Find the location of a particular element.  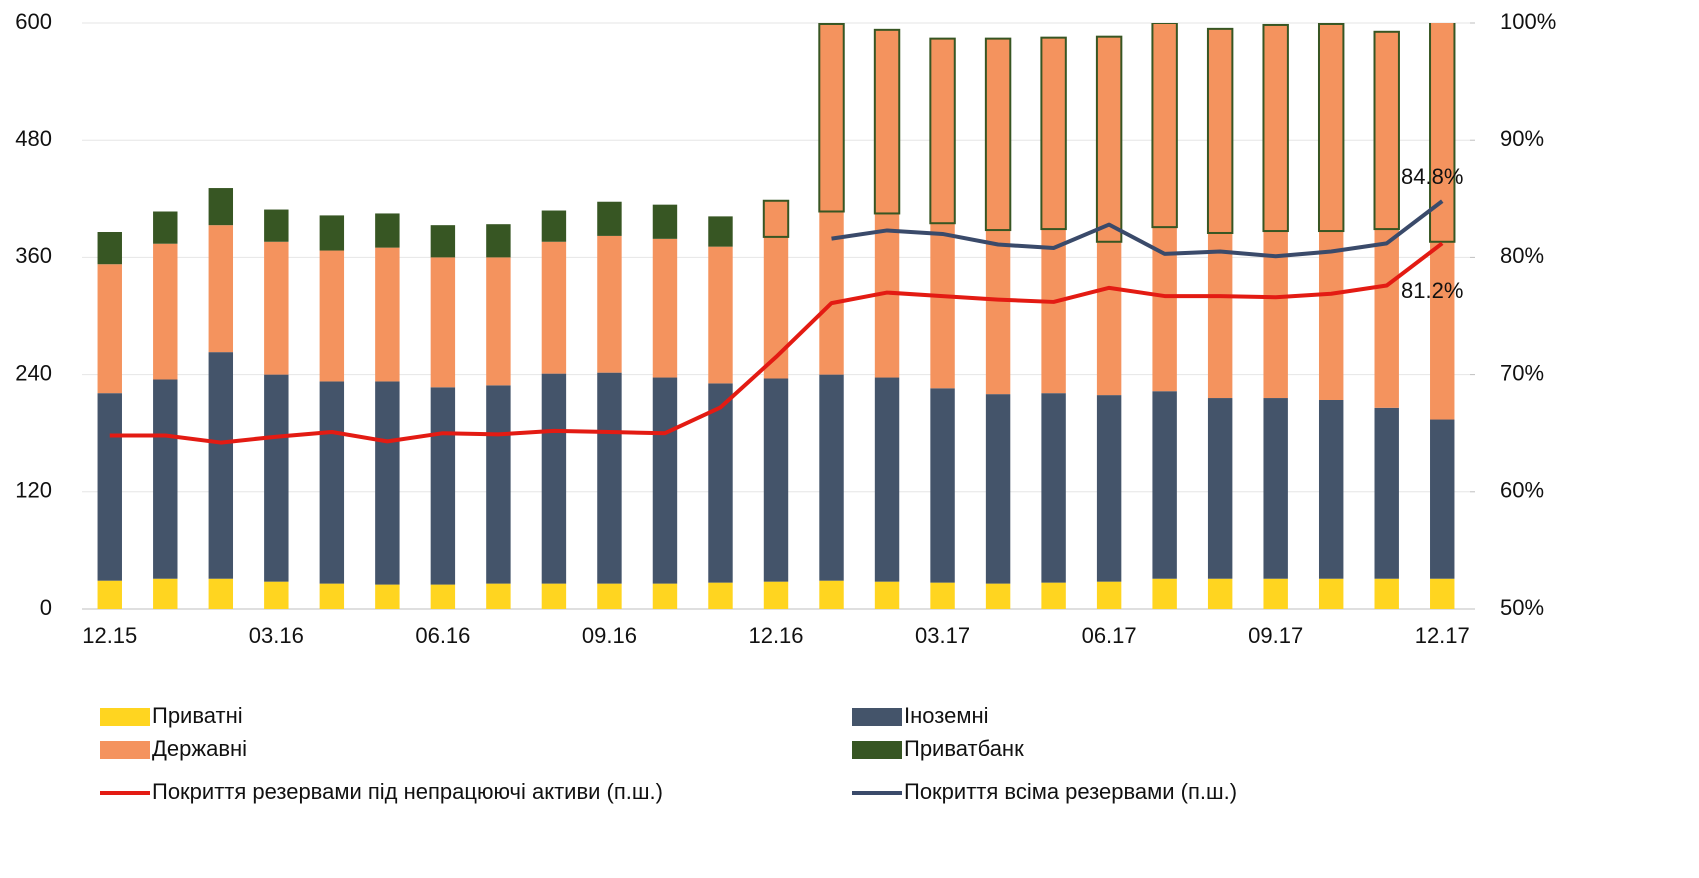

legend-label: Приватні is located at coordinates (197, 715).